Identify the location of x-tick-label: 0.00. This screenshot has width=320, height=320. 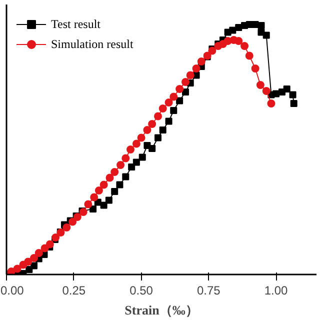
(12, 291).